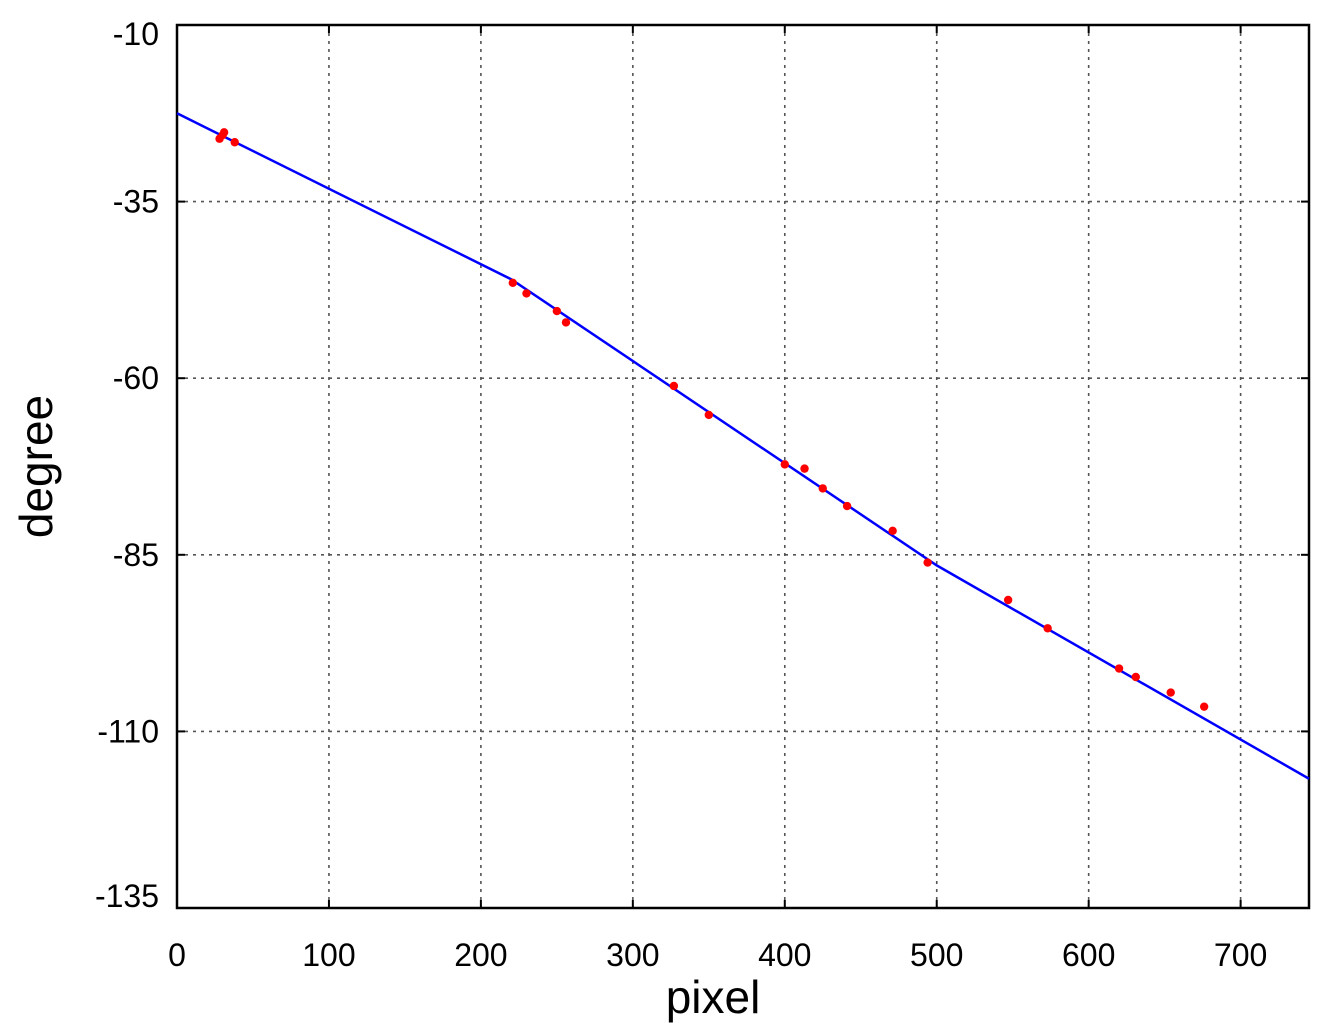 This screenshot has width=1340, height=1023. Describe the element at coordinates (1088, 955) in the screenshot. I see `x-tick-label: 600` at that location.